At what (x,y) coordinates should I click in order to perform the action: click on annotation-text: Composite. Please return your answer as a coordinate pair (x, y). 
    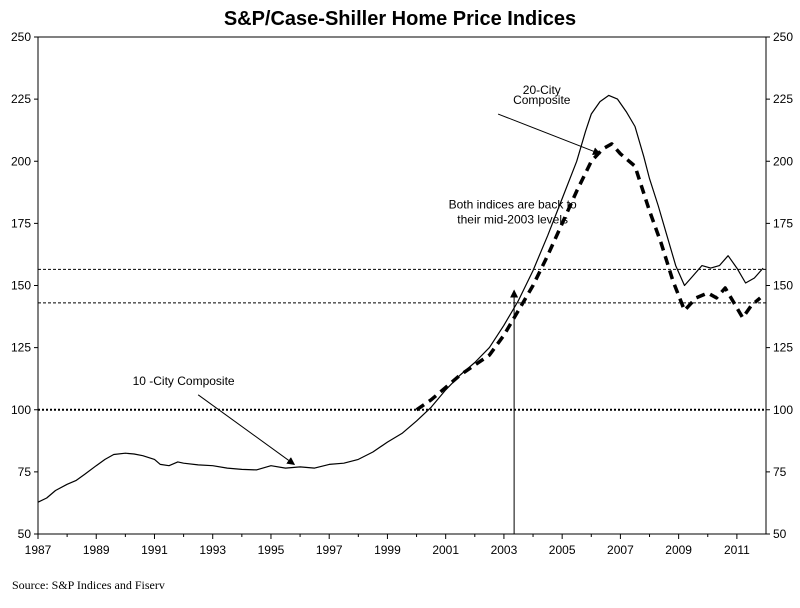
    Looking at the image, I should click on (542, 100).